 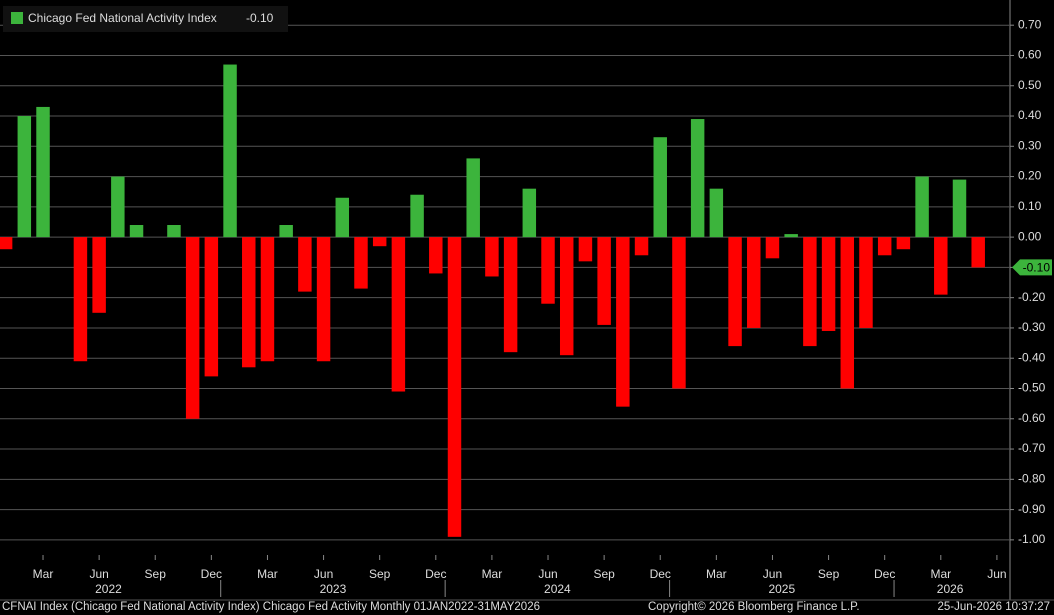 What do you see at coordinates (1030, 206) in the screenshot?
I see `y-tick-label: 0.10` at bounding box center [1030, 206].